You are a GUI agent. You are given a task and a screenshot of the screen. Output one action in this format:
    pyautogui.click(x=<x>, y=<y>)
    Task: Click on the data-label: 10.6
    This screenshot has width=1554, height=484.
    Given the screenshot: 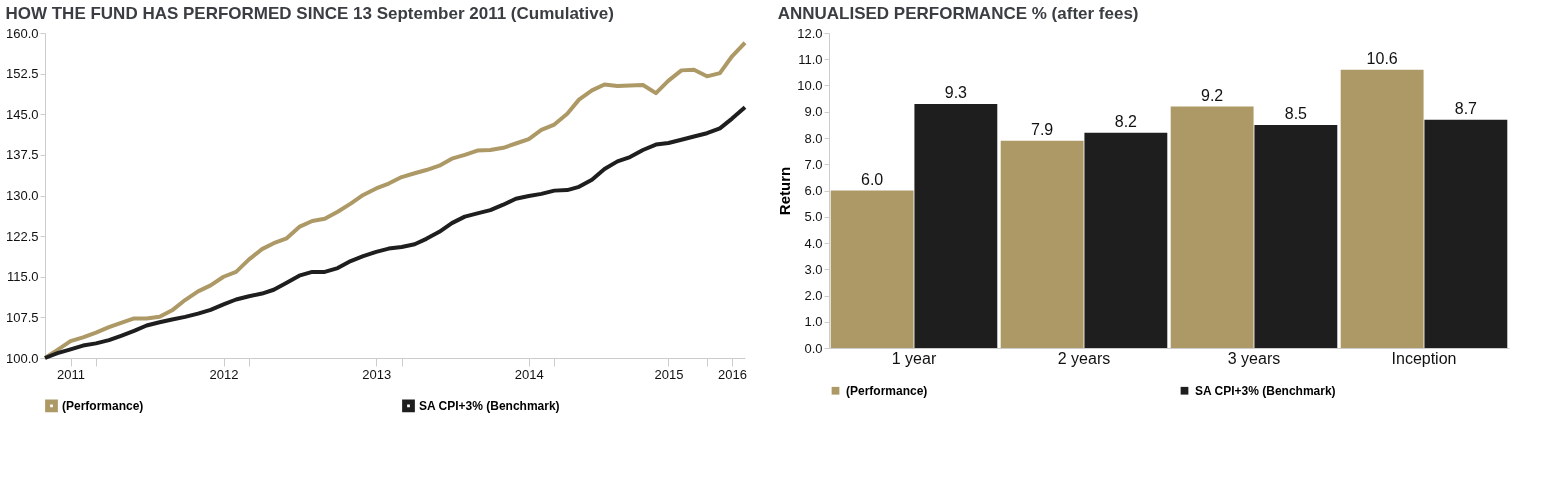 What is the action you would take?
    pyautogui.click(x=1382, y=58)
    